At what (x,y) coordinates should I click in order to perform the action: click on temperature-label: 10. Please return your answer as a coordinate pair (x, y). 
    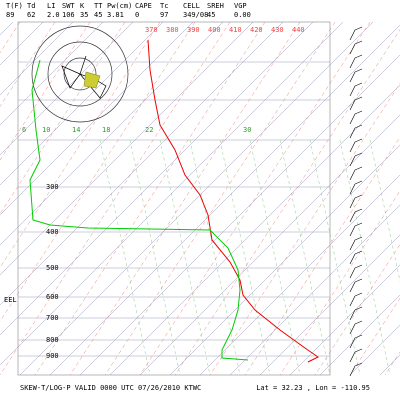
    Looking at the image, I should click on (46, 130).